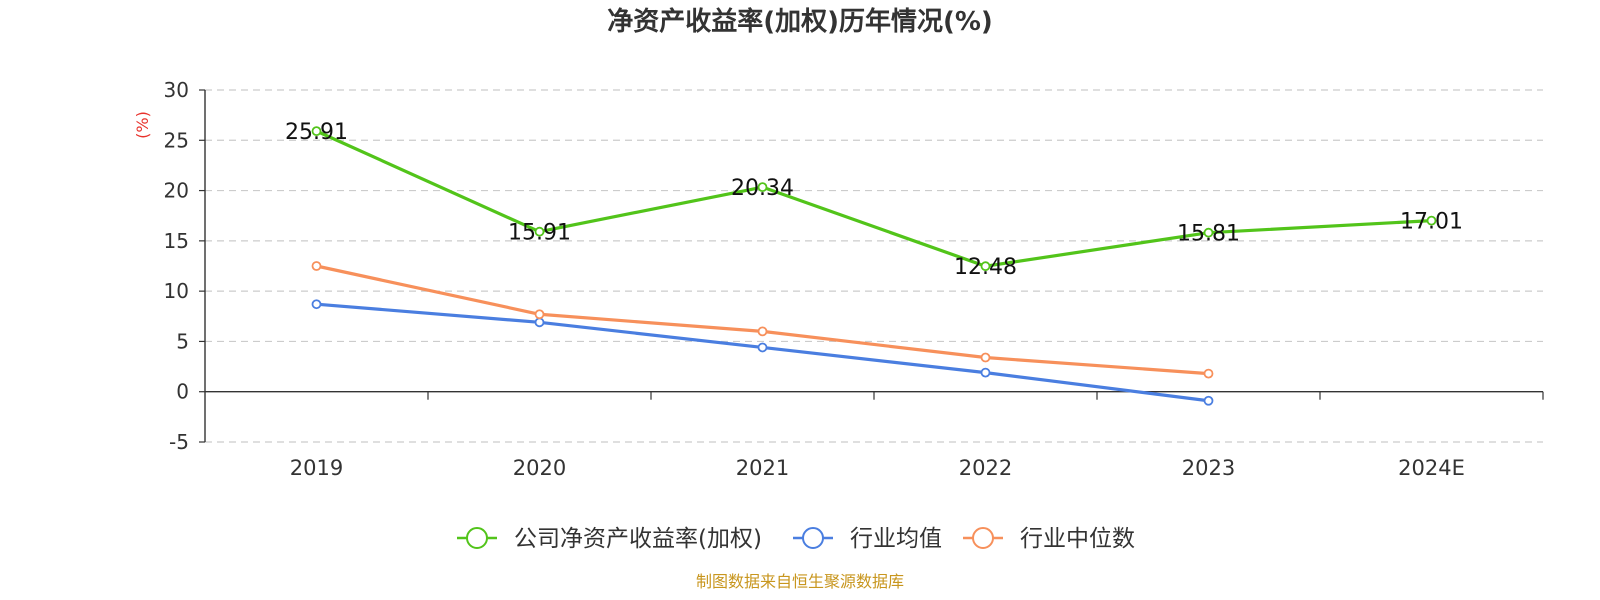 The height and width of the screenshot is (600, 1600). I want to click on y-tick-label: 10, so click(176, 291).